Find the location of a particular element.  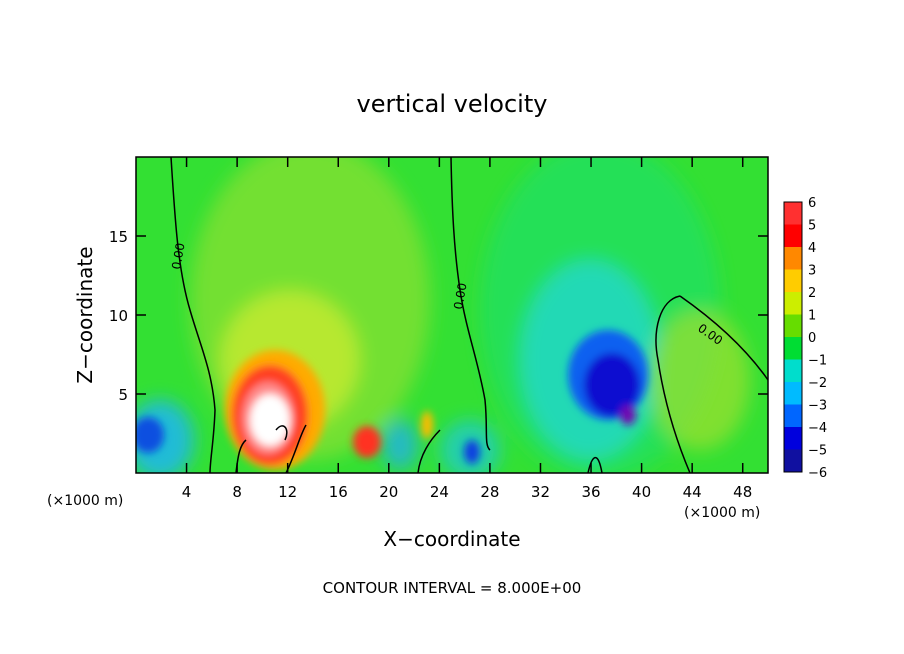

colorbar-label: 0 is located at coordinates (812, 338).